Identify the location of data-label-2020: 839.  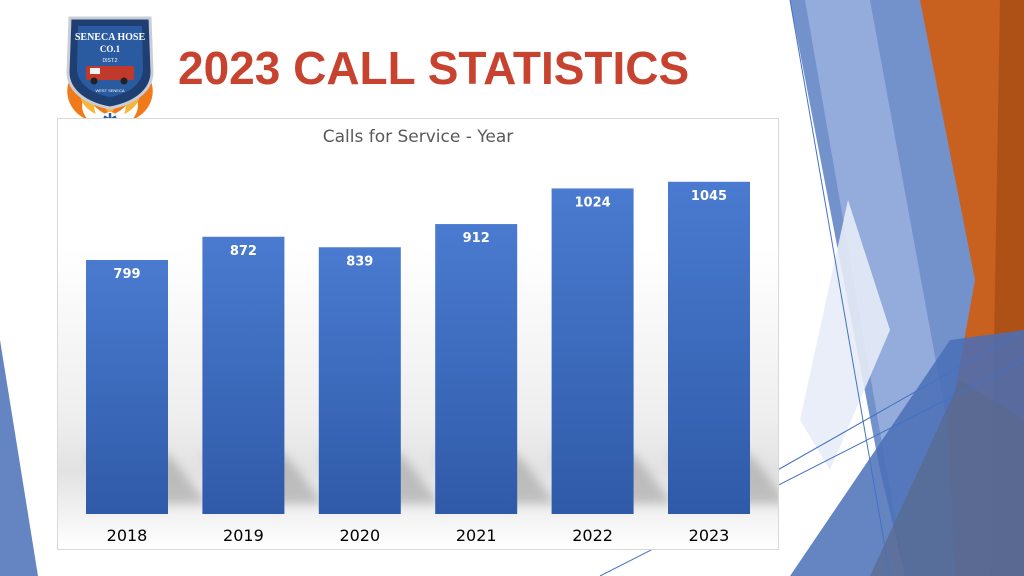
(359, 261).